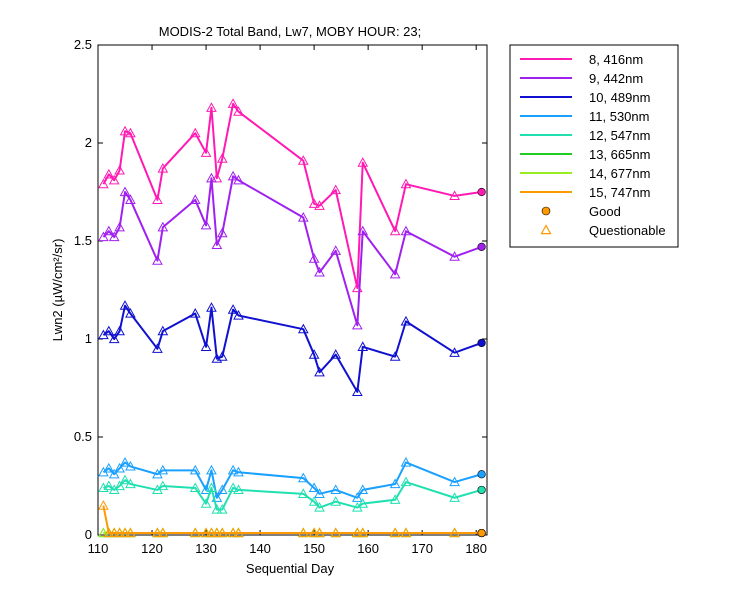 The width and height of the screenshot is (750, 605). What do you see at coordinates (422, 548) in the screenshot?
I see `x-tick-label: 170` at bounding box center [422, 548].